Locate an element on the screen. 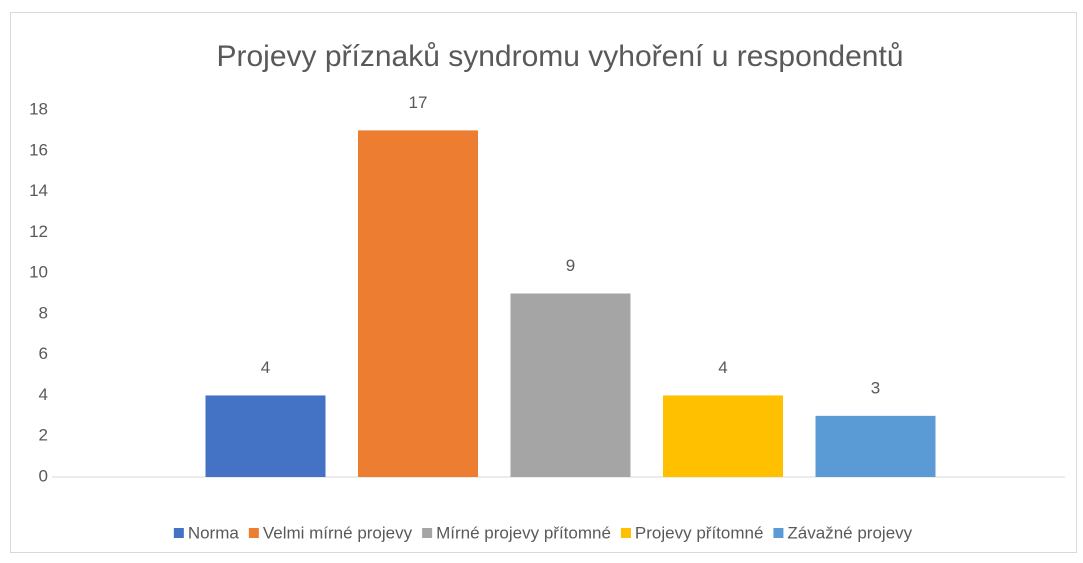 This screenshot has width=1083, height=563. data-label: 3 is located at coordinates (875, 387).